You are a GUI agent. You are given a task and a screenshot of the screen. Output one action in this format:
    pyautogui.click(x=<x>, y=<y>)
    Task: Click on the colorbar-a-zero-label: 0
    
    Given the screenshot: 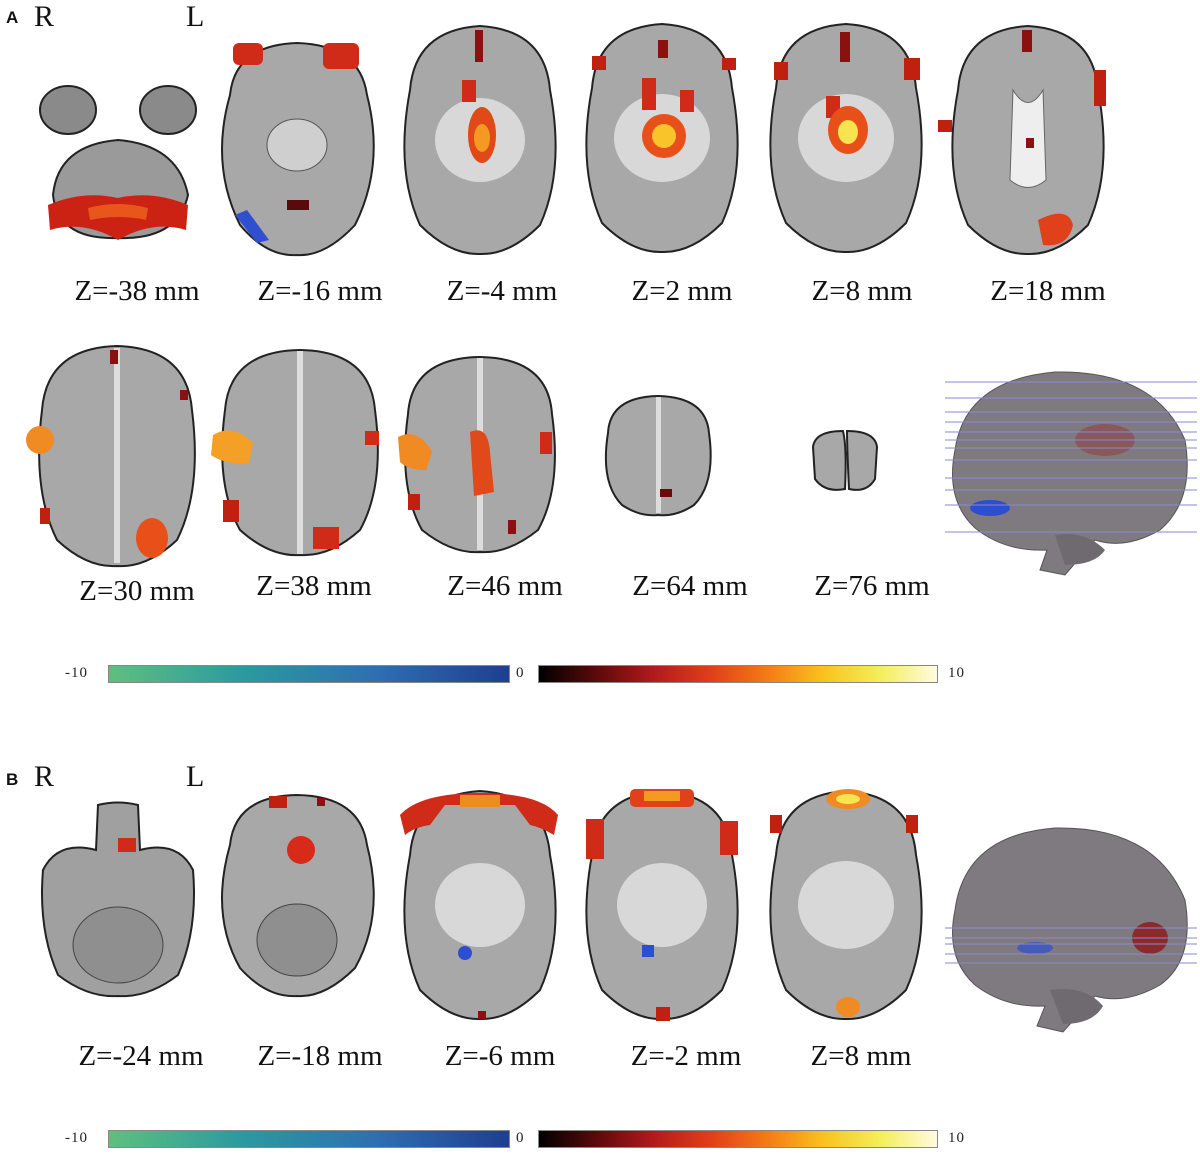 What is the action you would take?
    pyautogui.click(x=520, y=673)
    